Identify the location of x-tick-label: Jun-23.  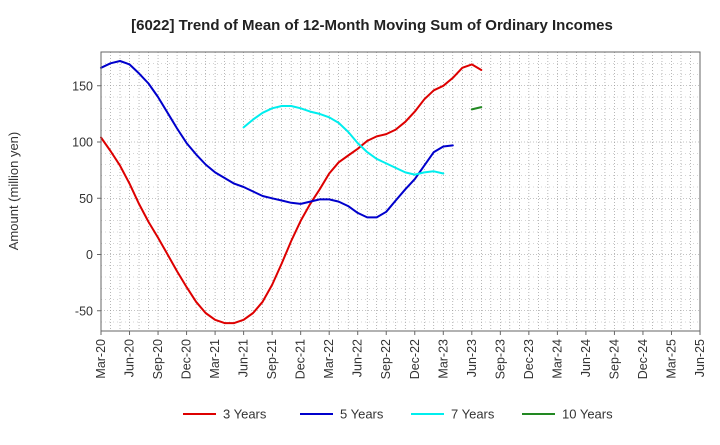
(472, 358).